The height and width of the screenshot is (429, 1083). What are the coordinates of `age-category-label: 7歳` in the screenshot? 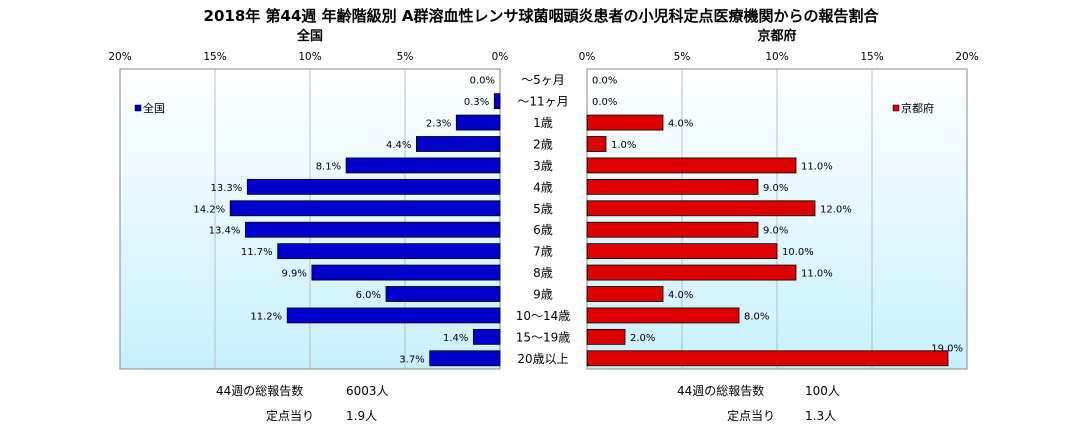 It's located at (543, 252).